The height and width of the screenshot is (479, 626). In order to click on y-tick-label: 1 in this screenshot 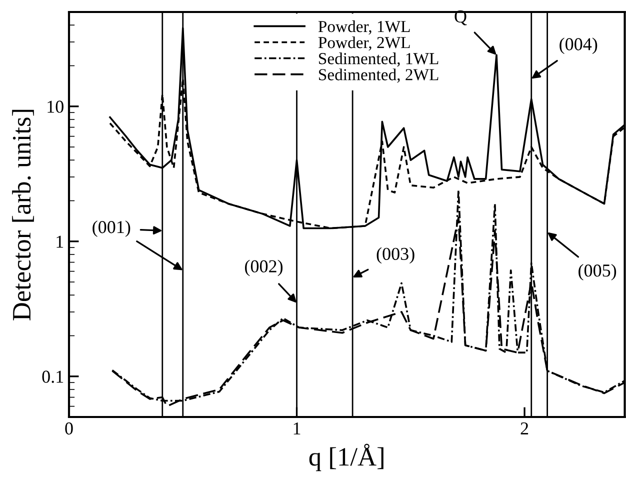, I will do `click(60, 242)`.